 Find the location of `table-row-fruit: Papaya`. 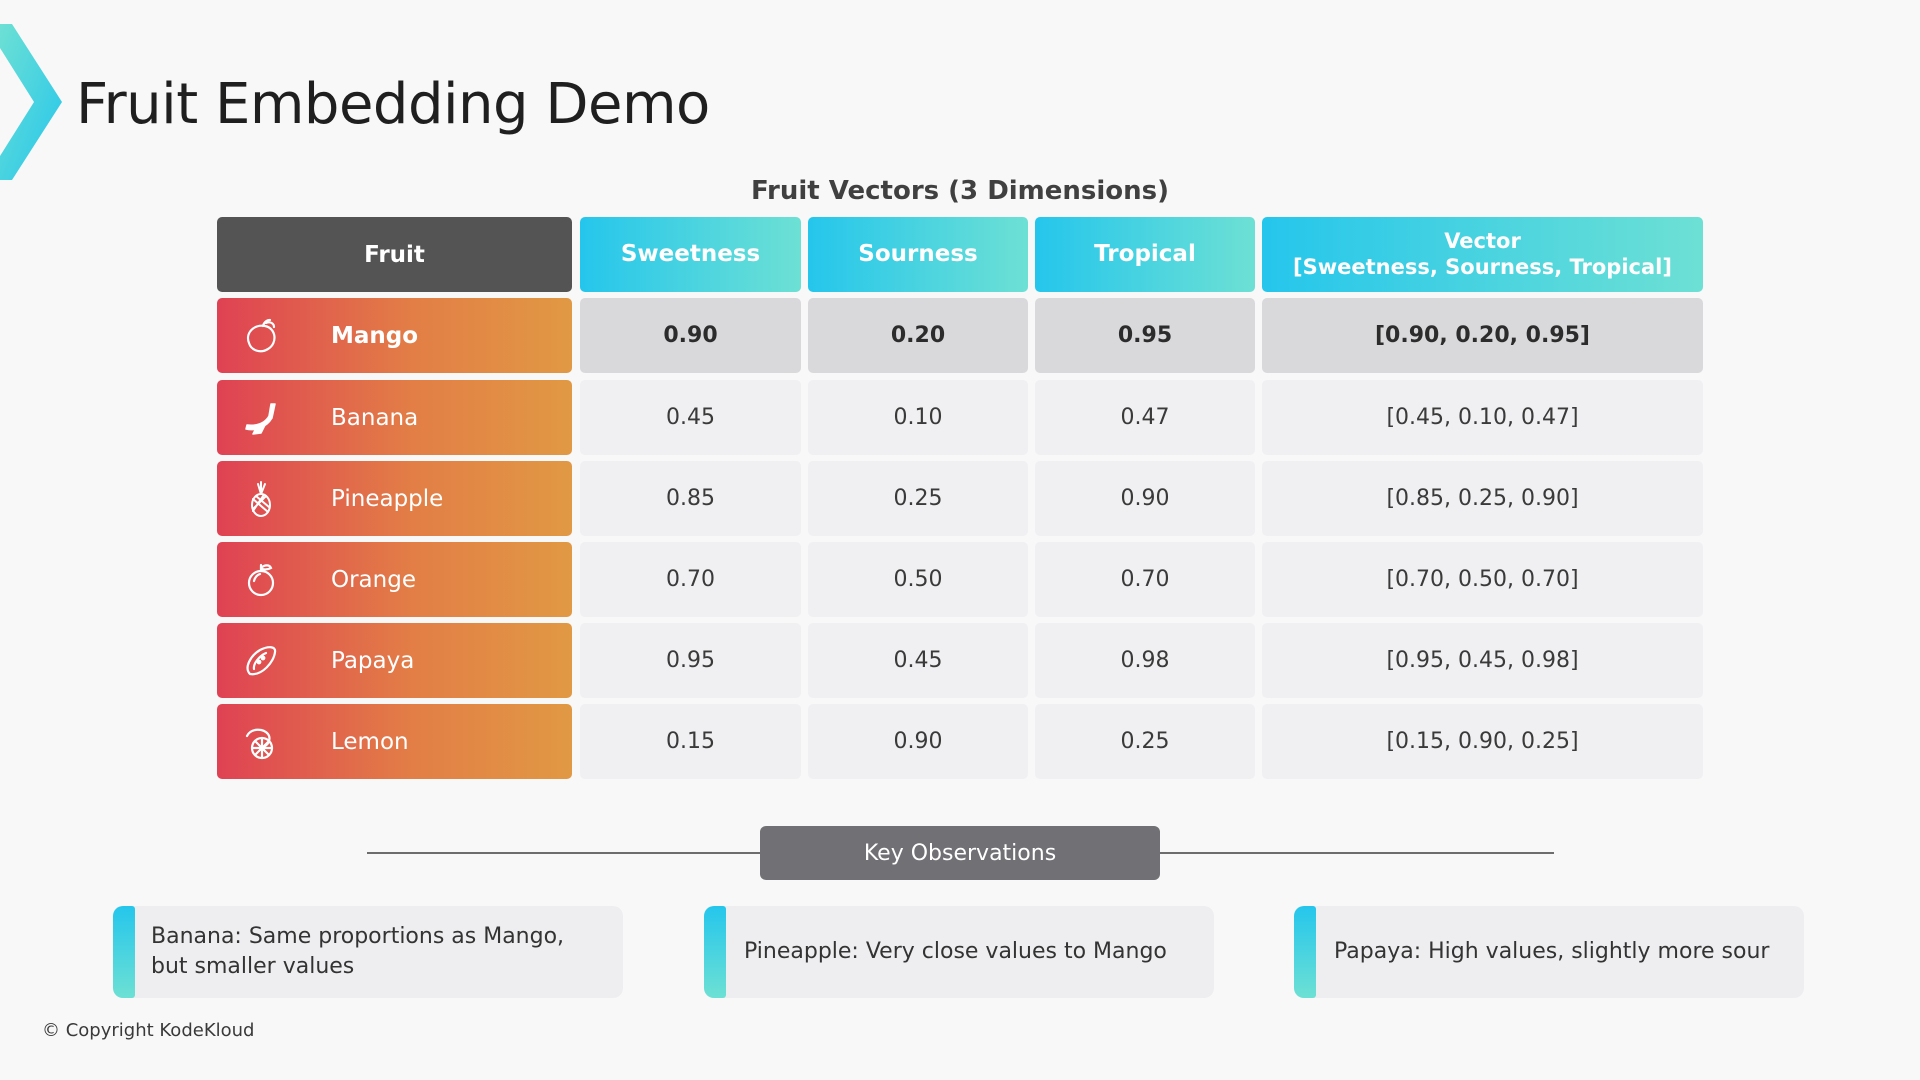

table-row-fruit: Papaya is located at coordinates (394, 660).